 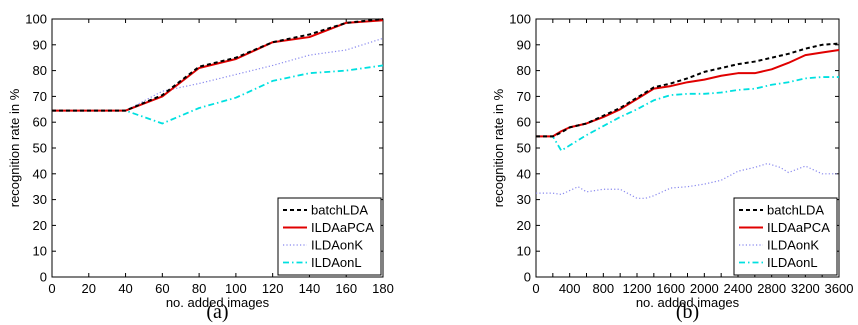 I want to click on x-tick-label: 40, so click(x=125, y=288).